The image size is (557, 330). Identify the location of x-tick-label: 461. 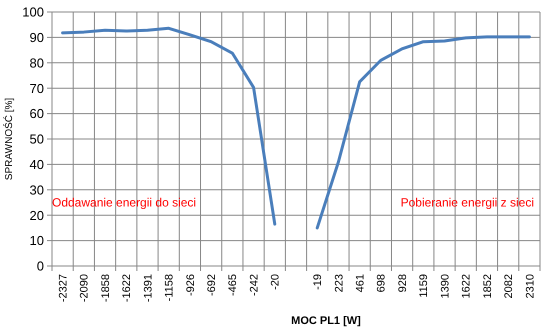
(360, 283).